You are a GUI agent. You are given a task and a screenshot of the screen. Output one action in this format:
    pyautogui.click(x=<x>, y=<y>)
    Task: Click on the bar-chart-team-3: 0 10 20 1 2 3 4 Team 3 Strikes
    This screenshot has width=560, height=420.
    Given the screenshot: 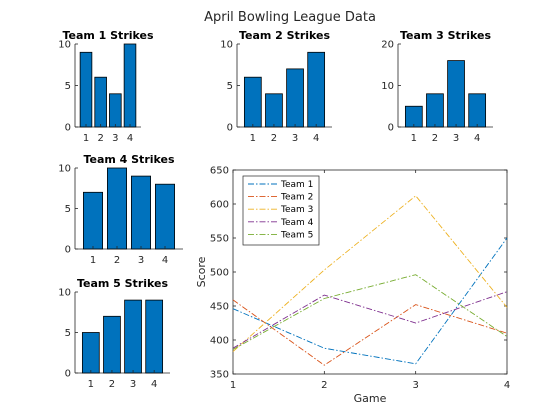 What is the action you would take?
    pyautogui.click(x=437, y=86)
    